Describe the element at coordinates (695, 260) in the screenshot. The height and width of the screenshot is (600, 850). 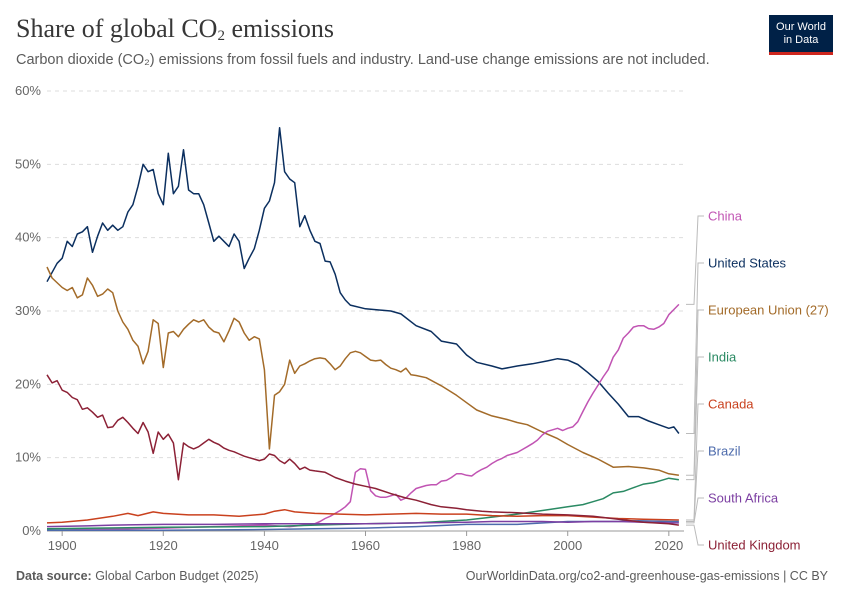
I see `label-connector-china` at that location.